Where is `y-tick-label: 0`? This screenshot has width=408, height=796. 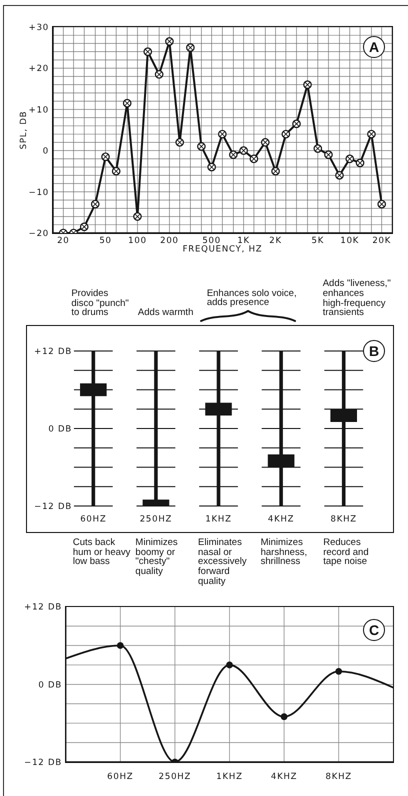 y-tick-label: 0 is located at coordinates (45, 151).